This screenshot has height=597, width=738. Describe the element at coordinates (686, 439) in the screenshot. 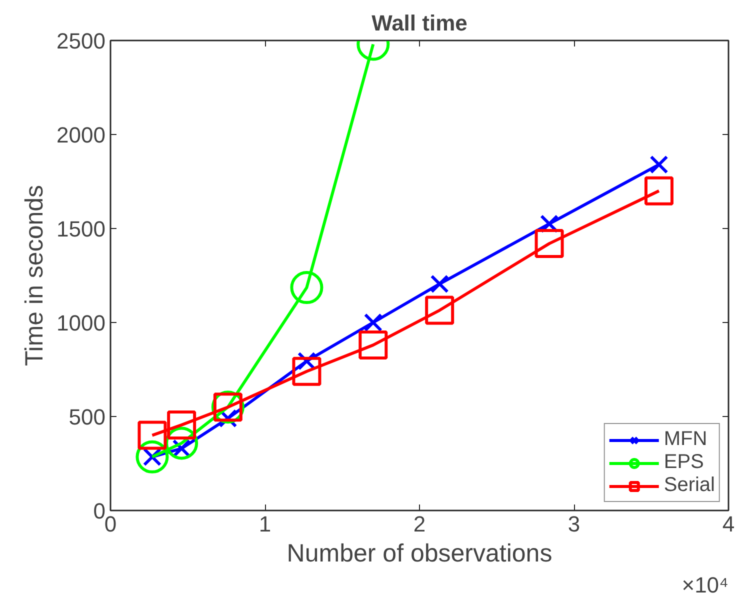

I see `legend-label: MFN` at that location.